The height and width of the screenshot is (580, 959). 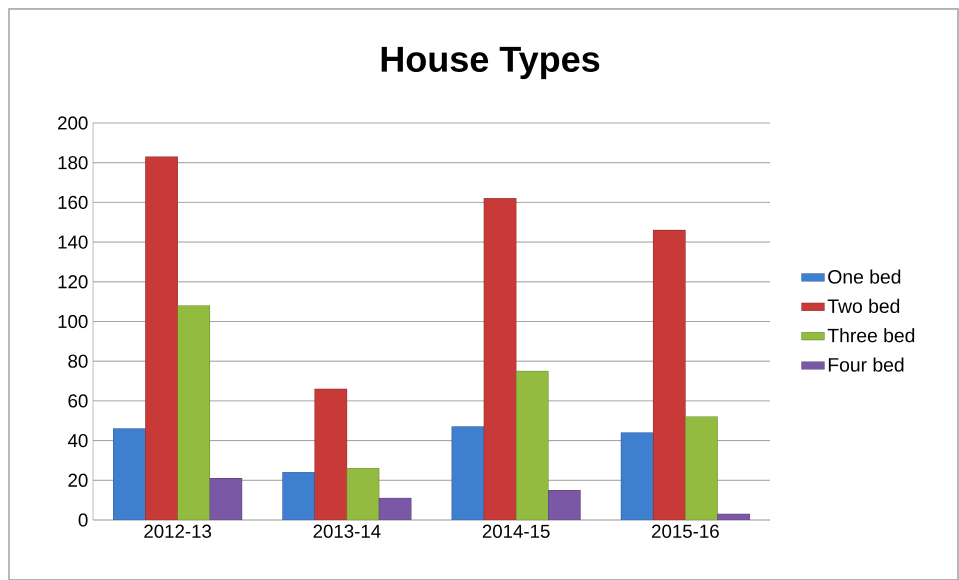 I want to click on legend-label: Four bed, so click(x=866, y=364).